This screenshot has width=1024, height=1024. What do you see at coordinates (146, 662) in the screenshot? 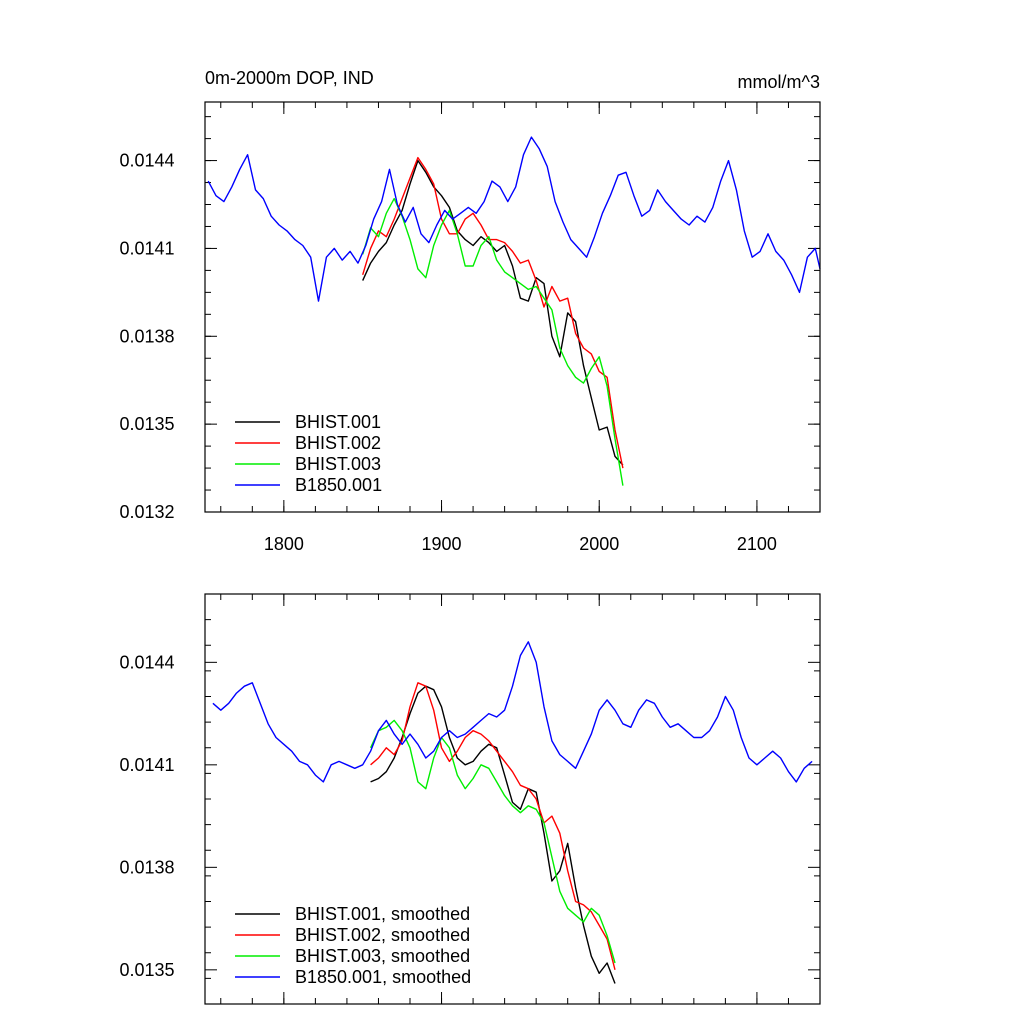
I see `bottom-y-tick-label: 0.0144` at bounding box center [146, 662].